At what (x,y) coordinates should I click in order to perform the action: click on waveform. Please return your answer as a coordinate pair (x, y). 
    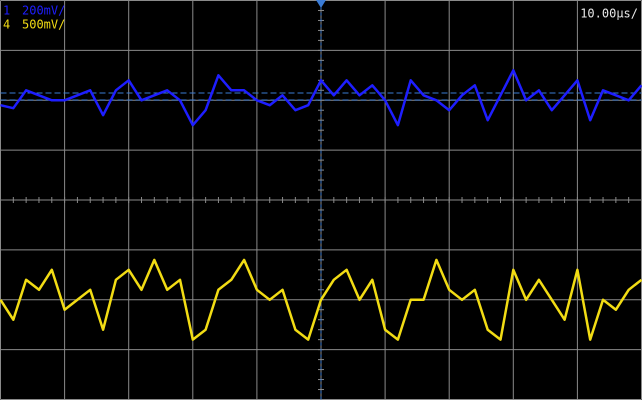
    Looking at the image, I should click on (321, 98).